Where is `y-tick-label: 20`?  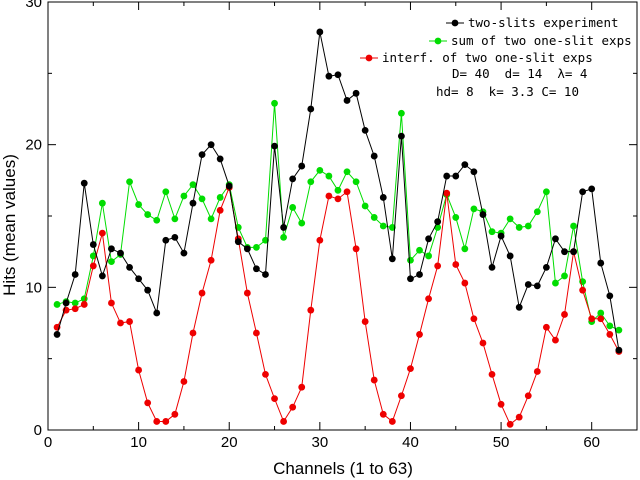
y-tick-label: 20 is located at coordinates (33, 145).